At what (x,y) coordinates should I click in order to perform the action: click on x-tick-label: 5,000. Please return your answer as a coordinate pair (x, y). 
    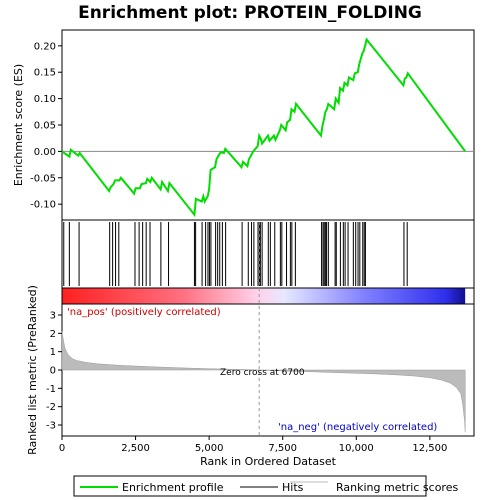
    Looking at the image, I should click on (209, 448).